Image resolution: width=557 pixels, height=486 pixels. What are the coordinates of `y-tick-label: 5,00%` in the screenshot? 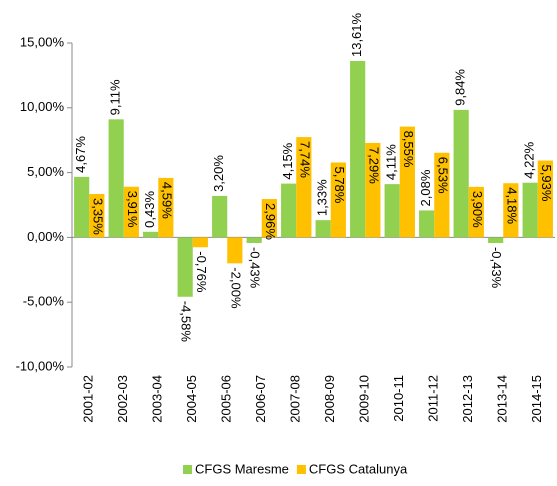 It's located at (45, 171).